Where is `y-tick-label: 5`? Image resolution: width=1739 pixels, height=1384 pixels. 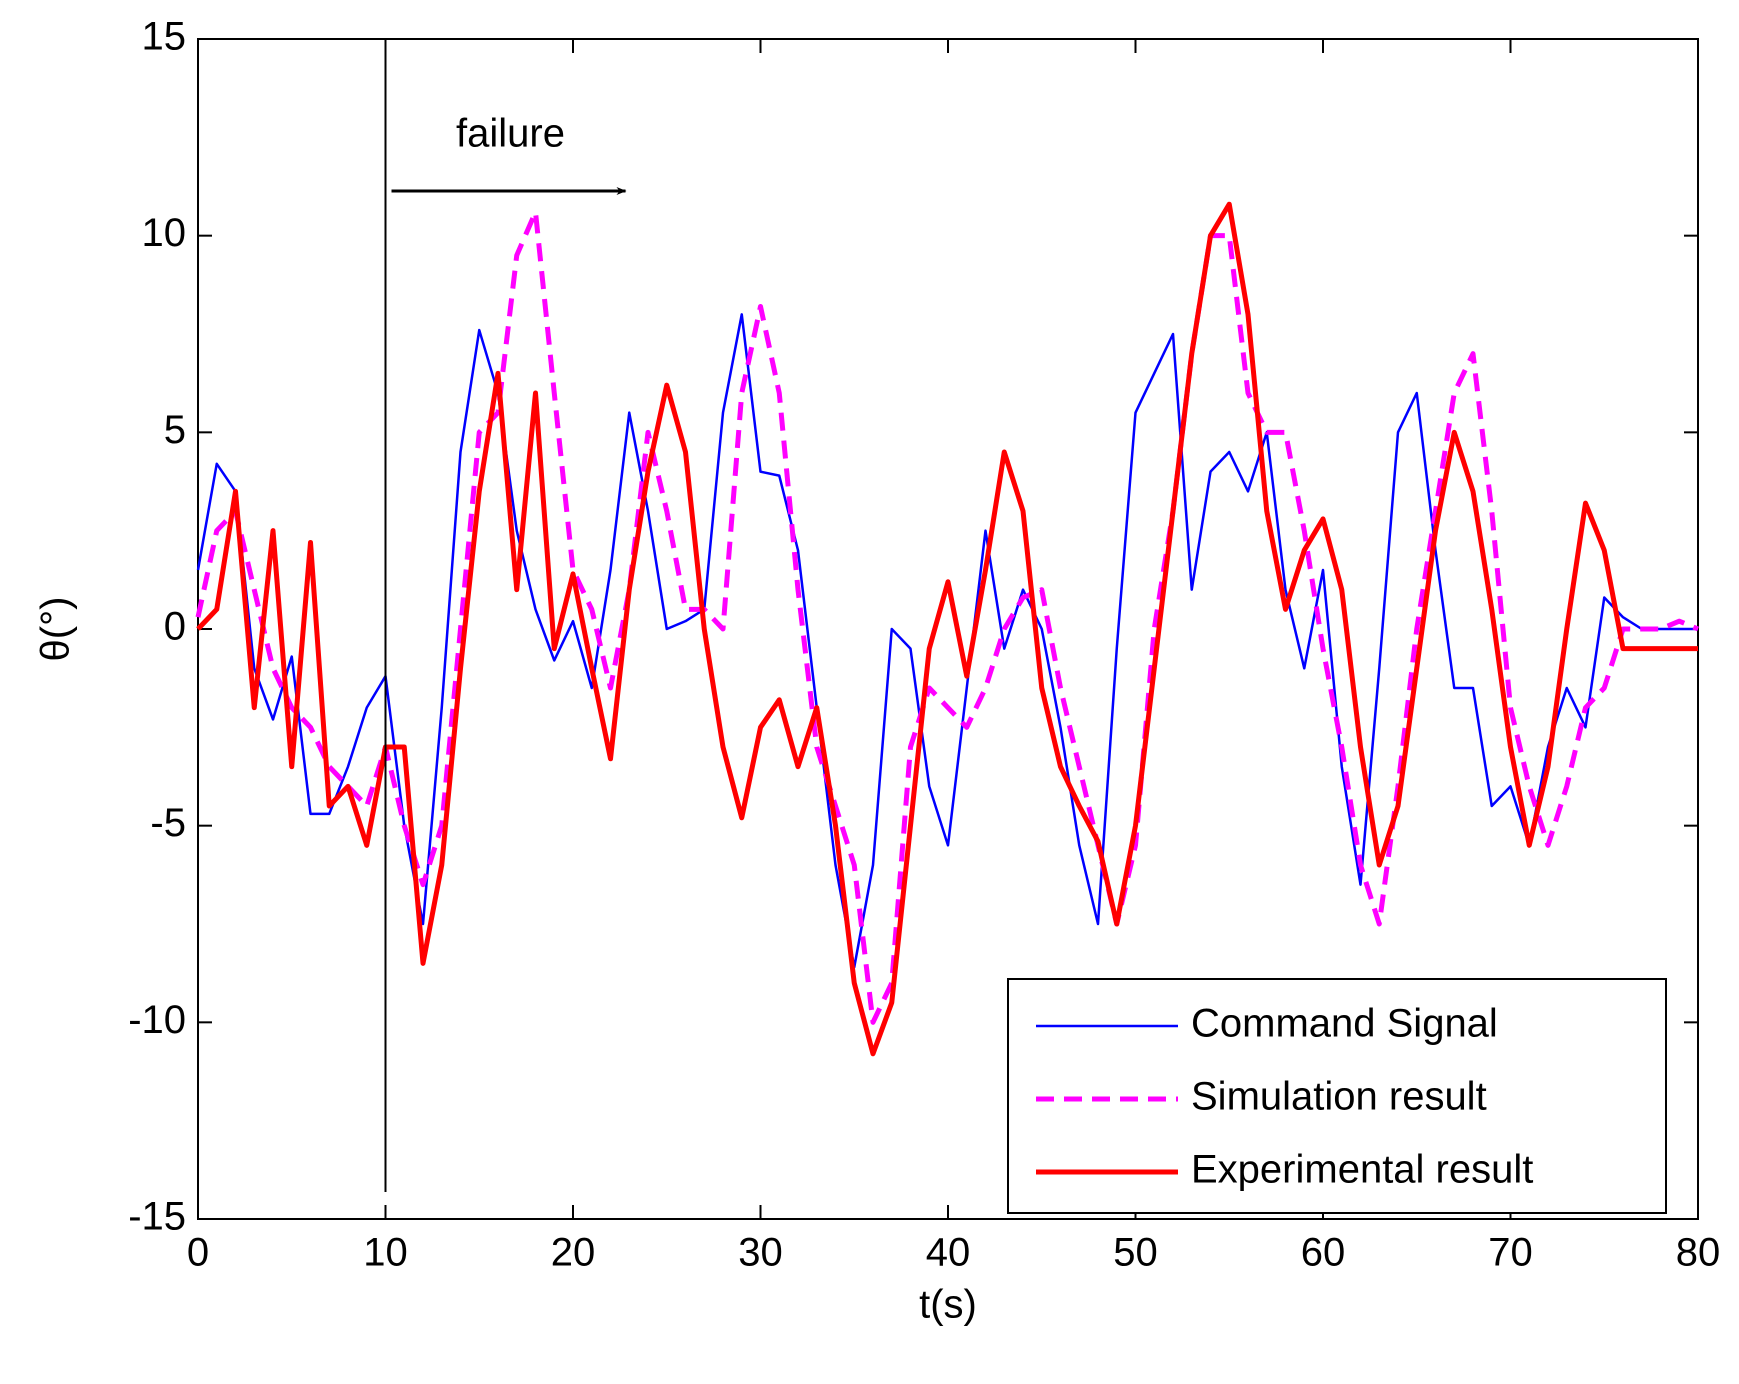
y-tick-label: 5 is located at coordinates (175, 430).